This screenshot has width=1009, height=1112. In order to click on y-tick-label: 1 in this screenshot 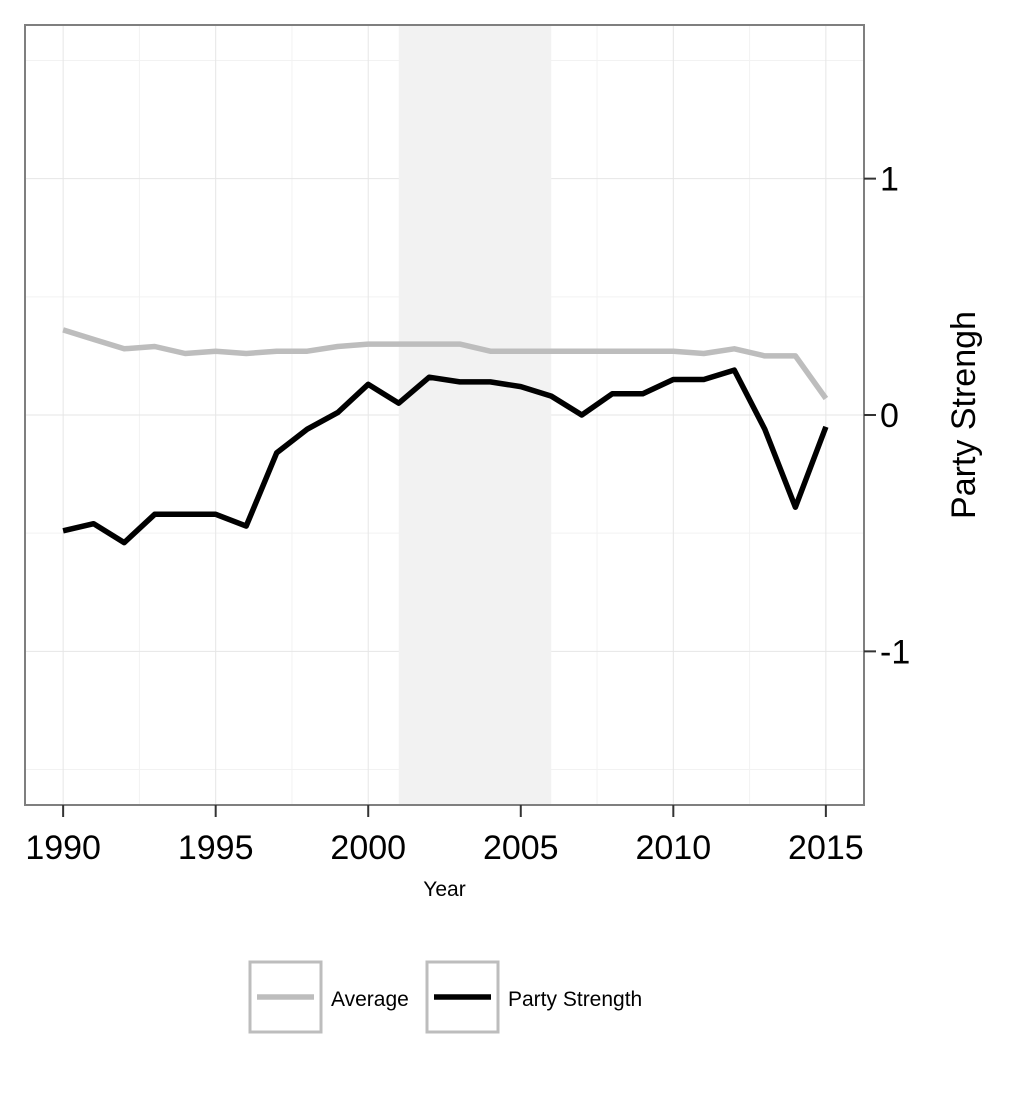, I will do `click(889, 180)`.